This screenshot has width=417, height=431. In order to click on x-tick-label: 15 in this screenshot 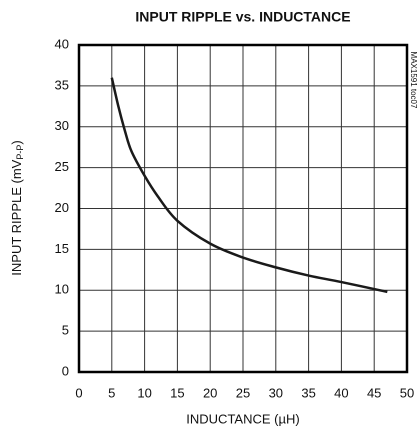, I will do `click(177, 392)`.